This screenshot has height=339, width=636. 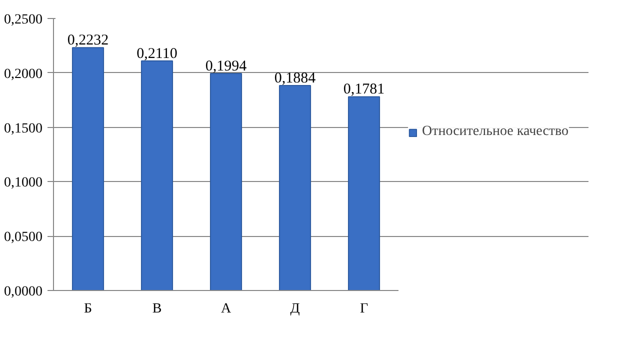 I want to click on y-tick-label: 0,2000, so click(x=23, y=74).